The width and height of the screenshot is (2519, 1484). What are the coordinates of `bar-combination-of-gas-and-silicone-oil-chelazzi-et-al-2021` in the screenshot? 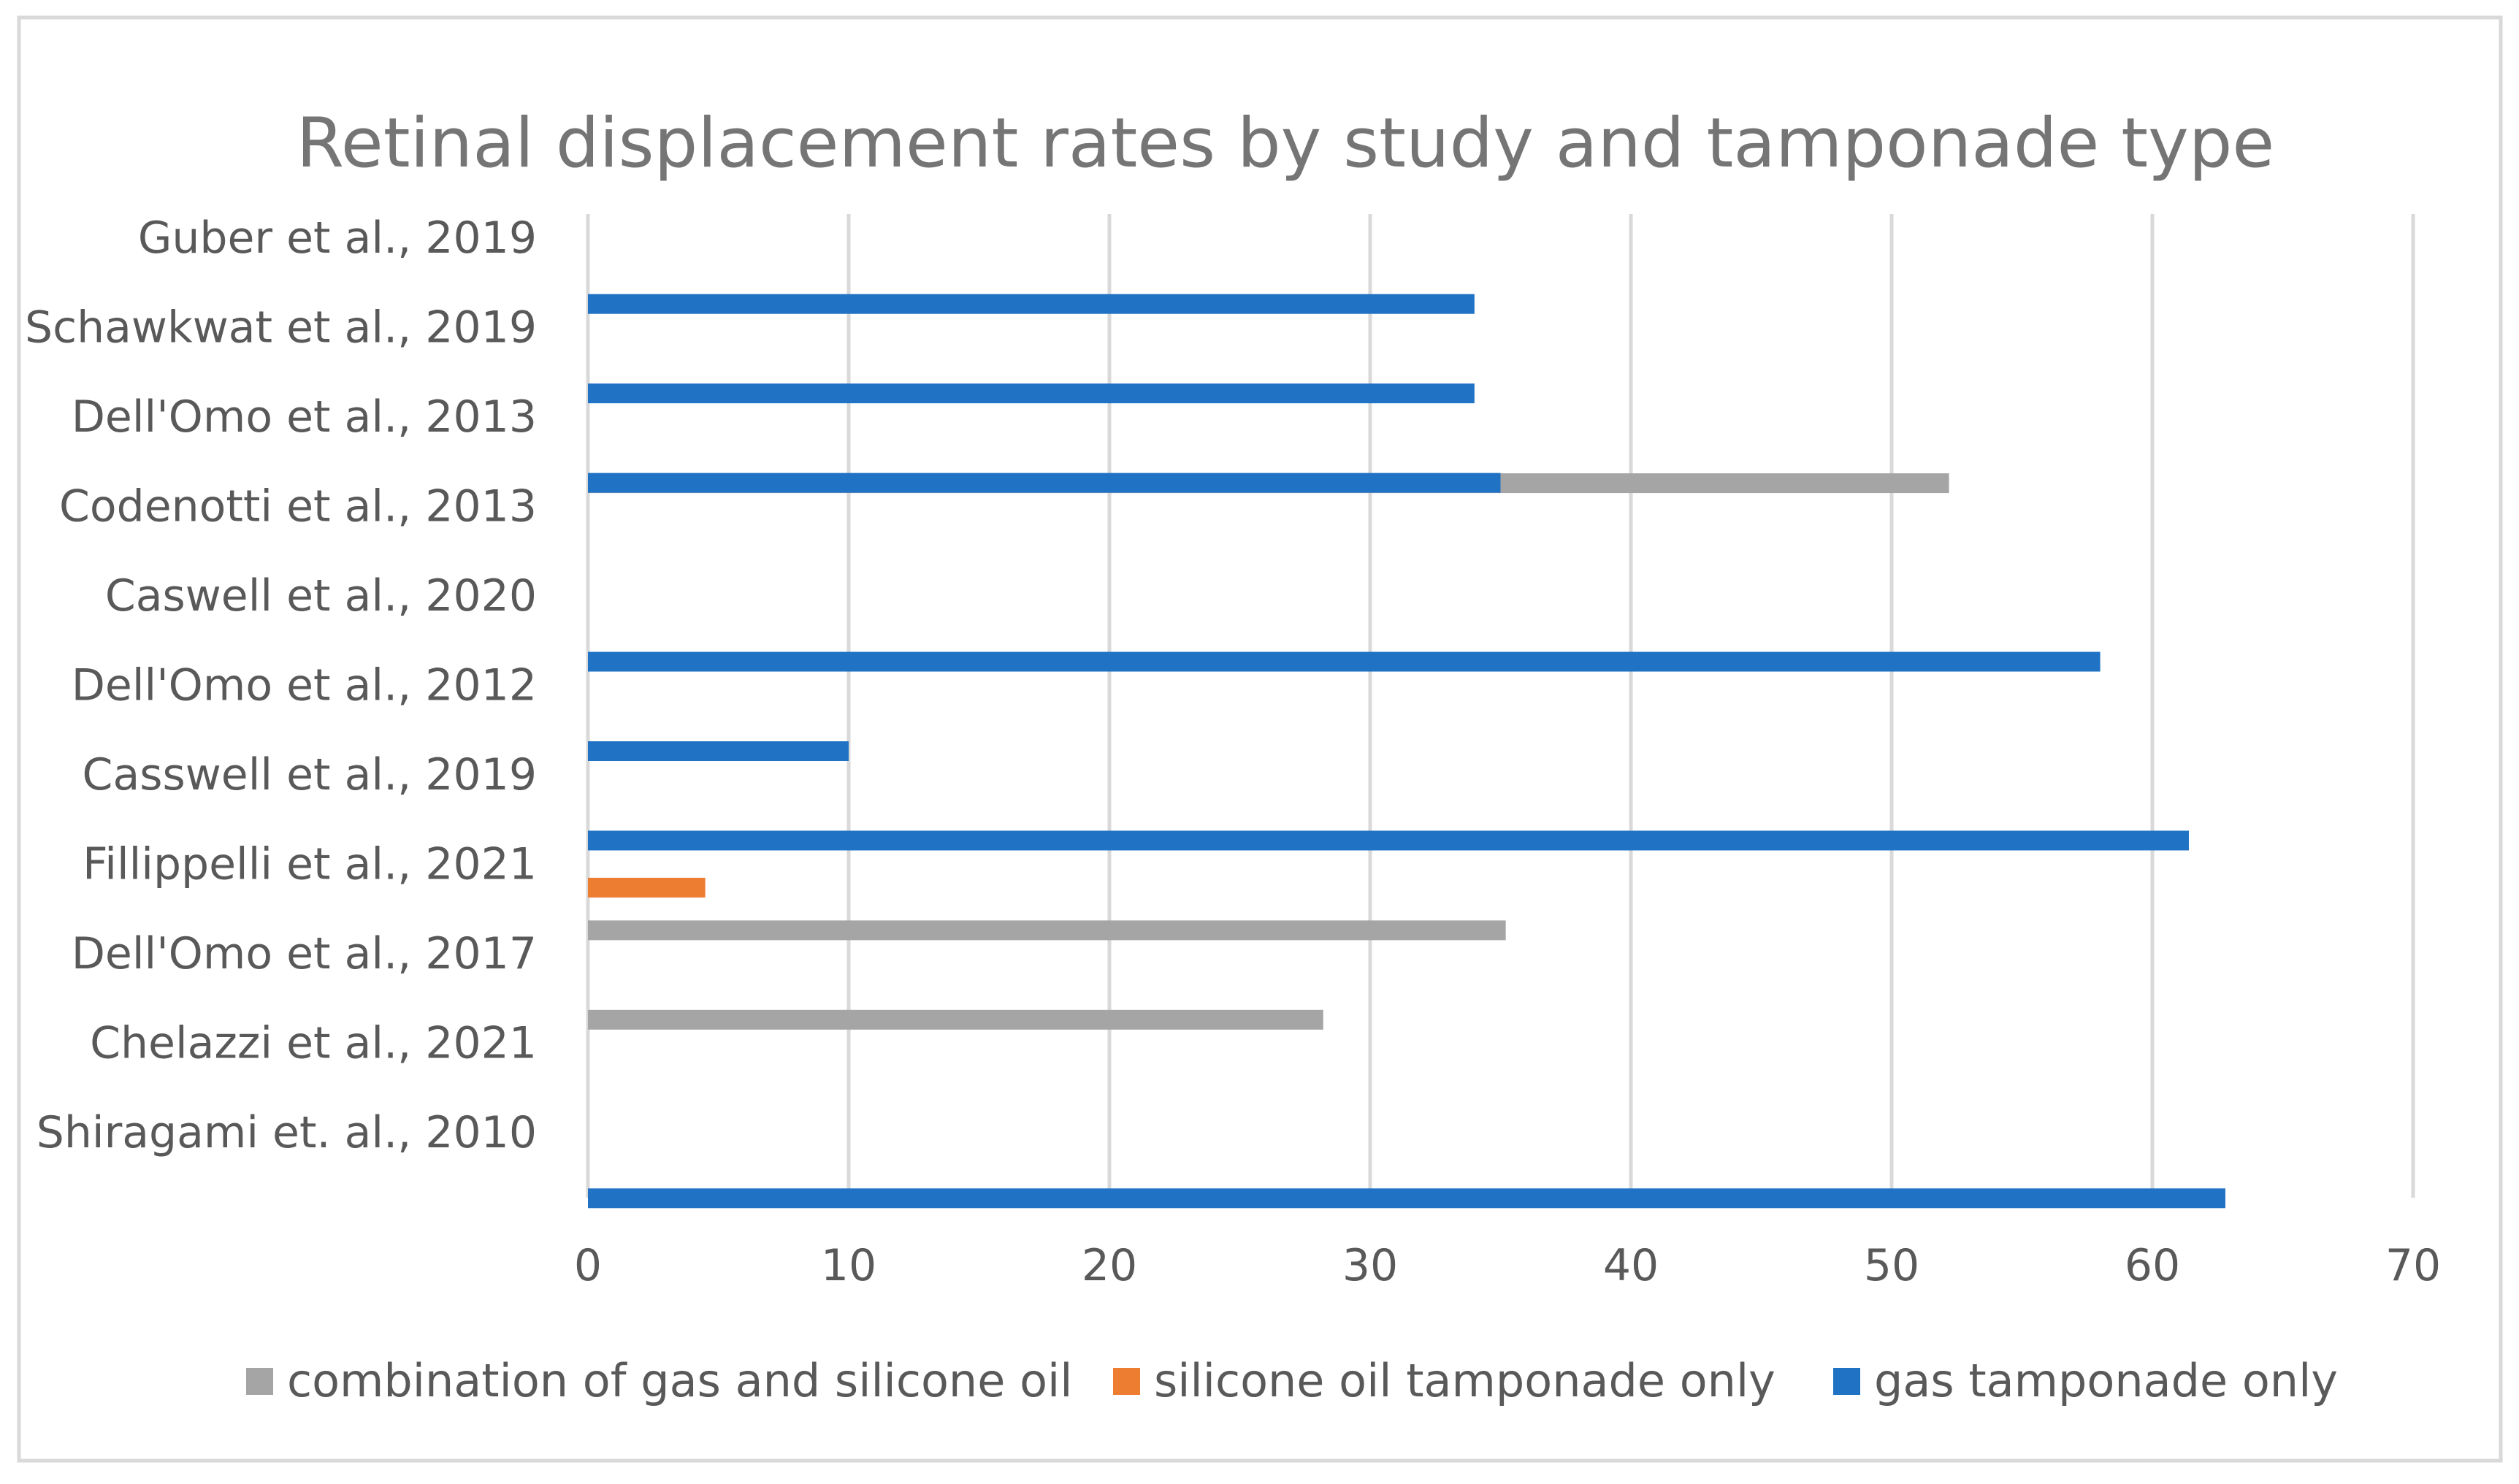 It's located at (955, 1020).